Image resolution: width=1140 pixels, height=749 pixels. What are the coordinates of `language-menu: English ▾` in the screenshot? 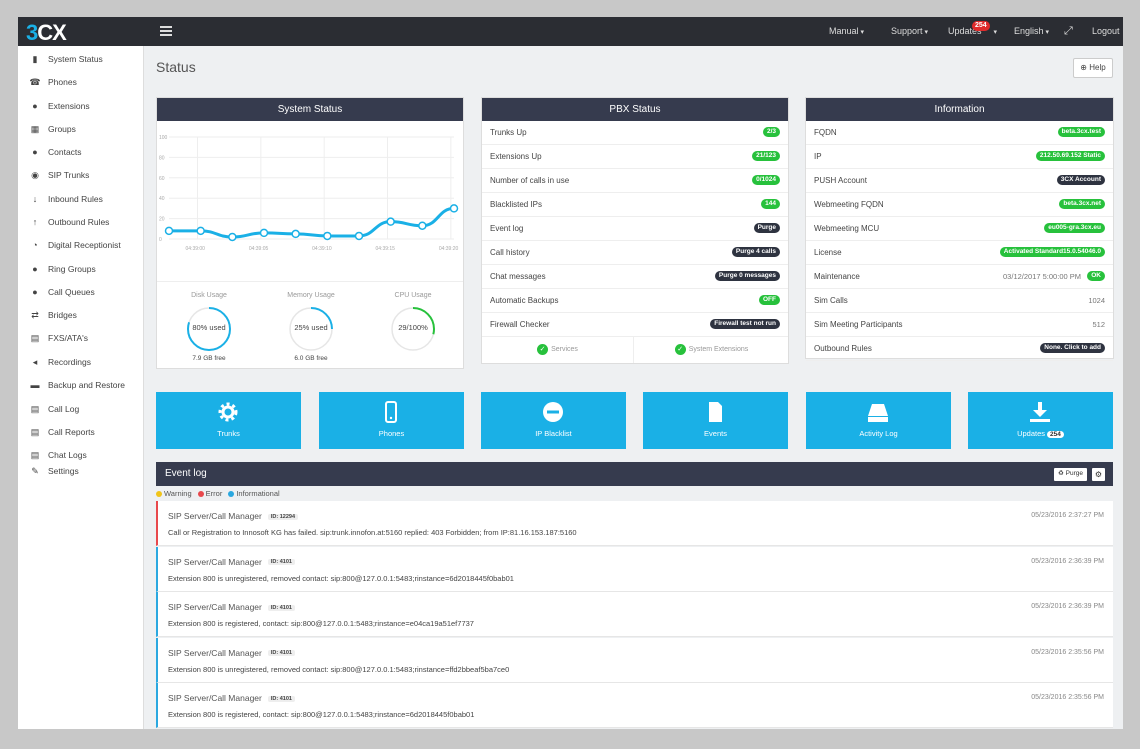 It's located at (1031, 31).